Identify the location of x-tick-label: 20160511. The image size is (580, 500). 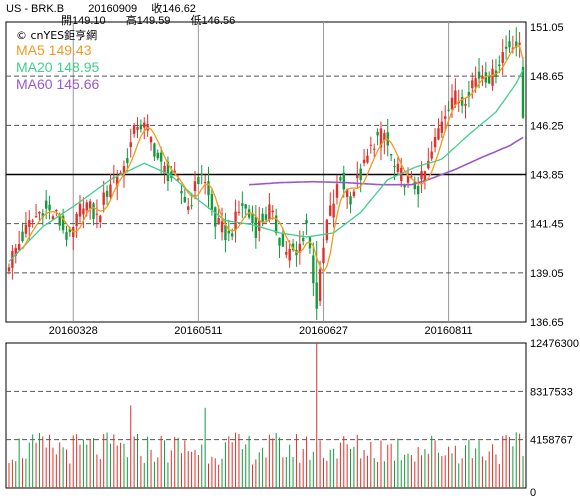
(198, 331).